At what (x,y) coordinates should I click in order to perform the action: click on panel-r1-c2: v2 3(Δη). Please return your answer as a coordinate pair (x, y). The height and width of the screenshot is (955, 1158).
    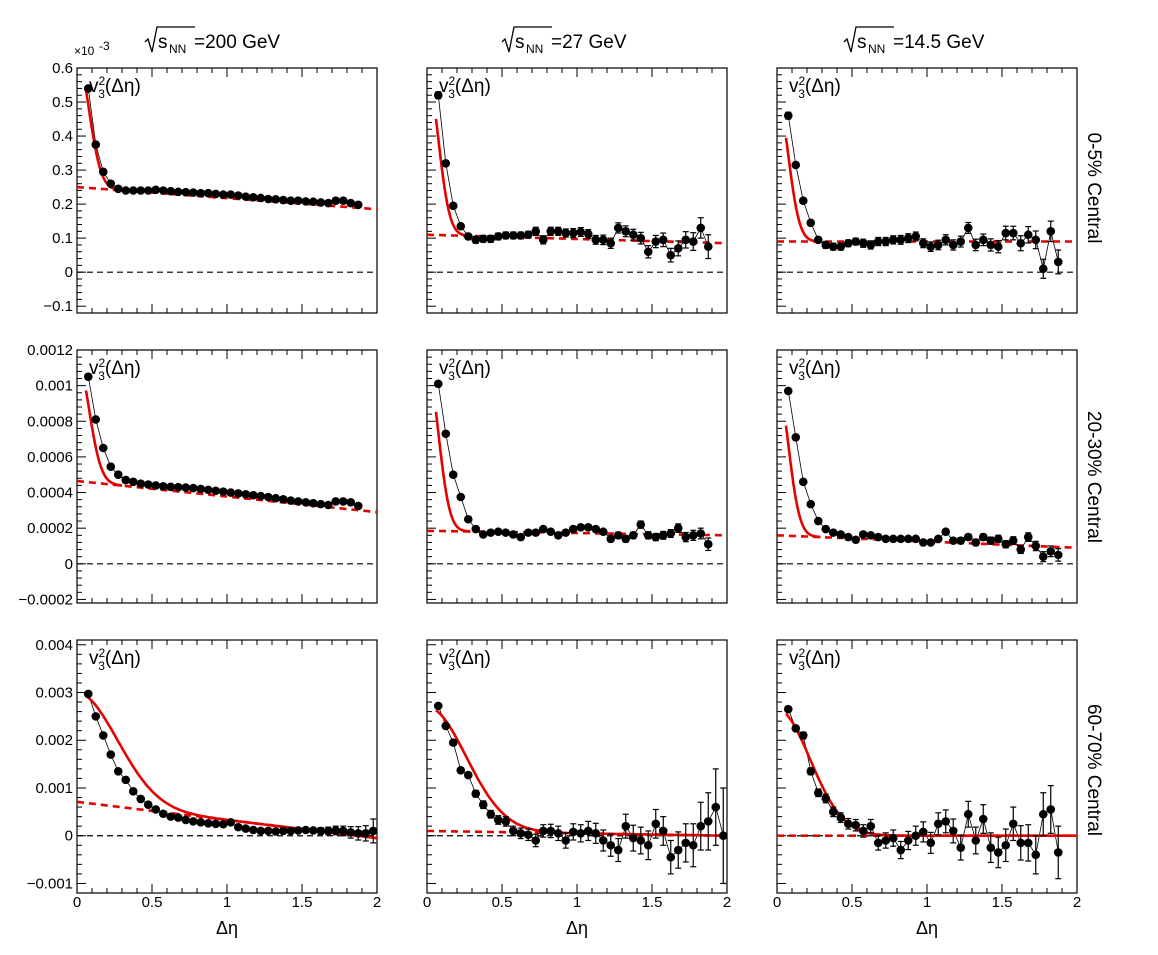
    Looking at the image, I should click on (927, 476).